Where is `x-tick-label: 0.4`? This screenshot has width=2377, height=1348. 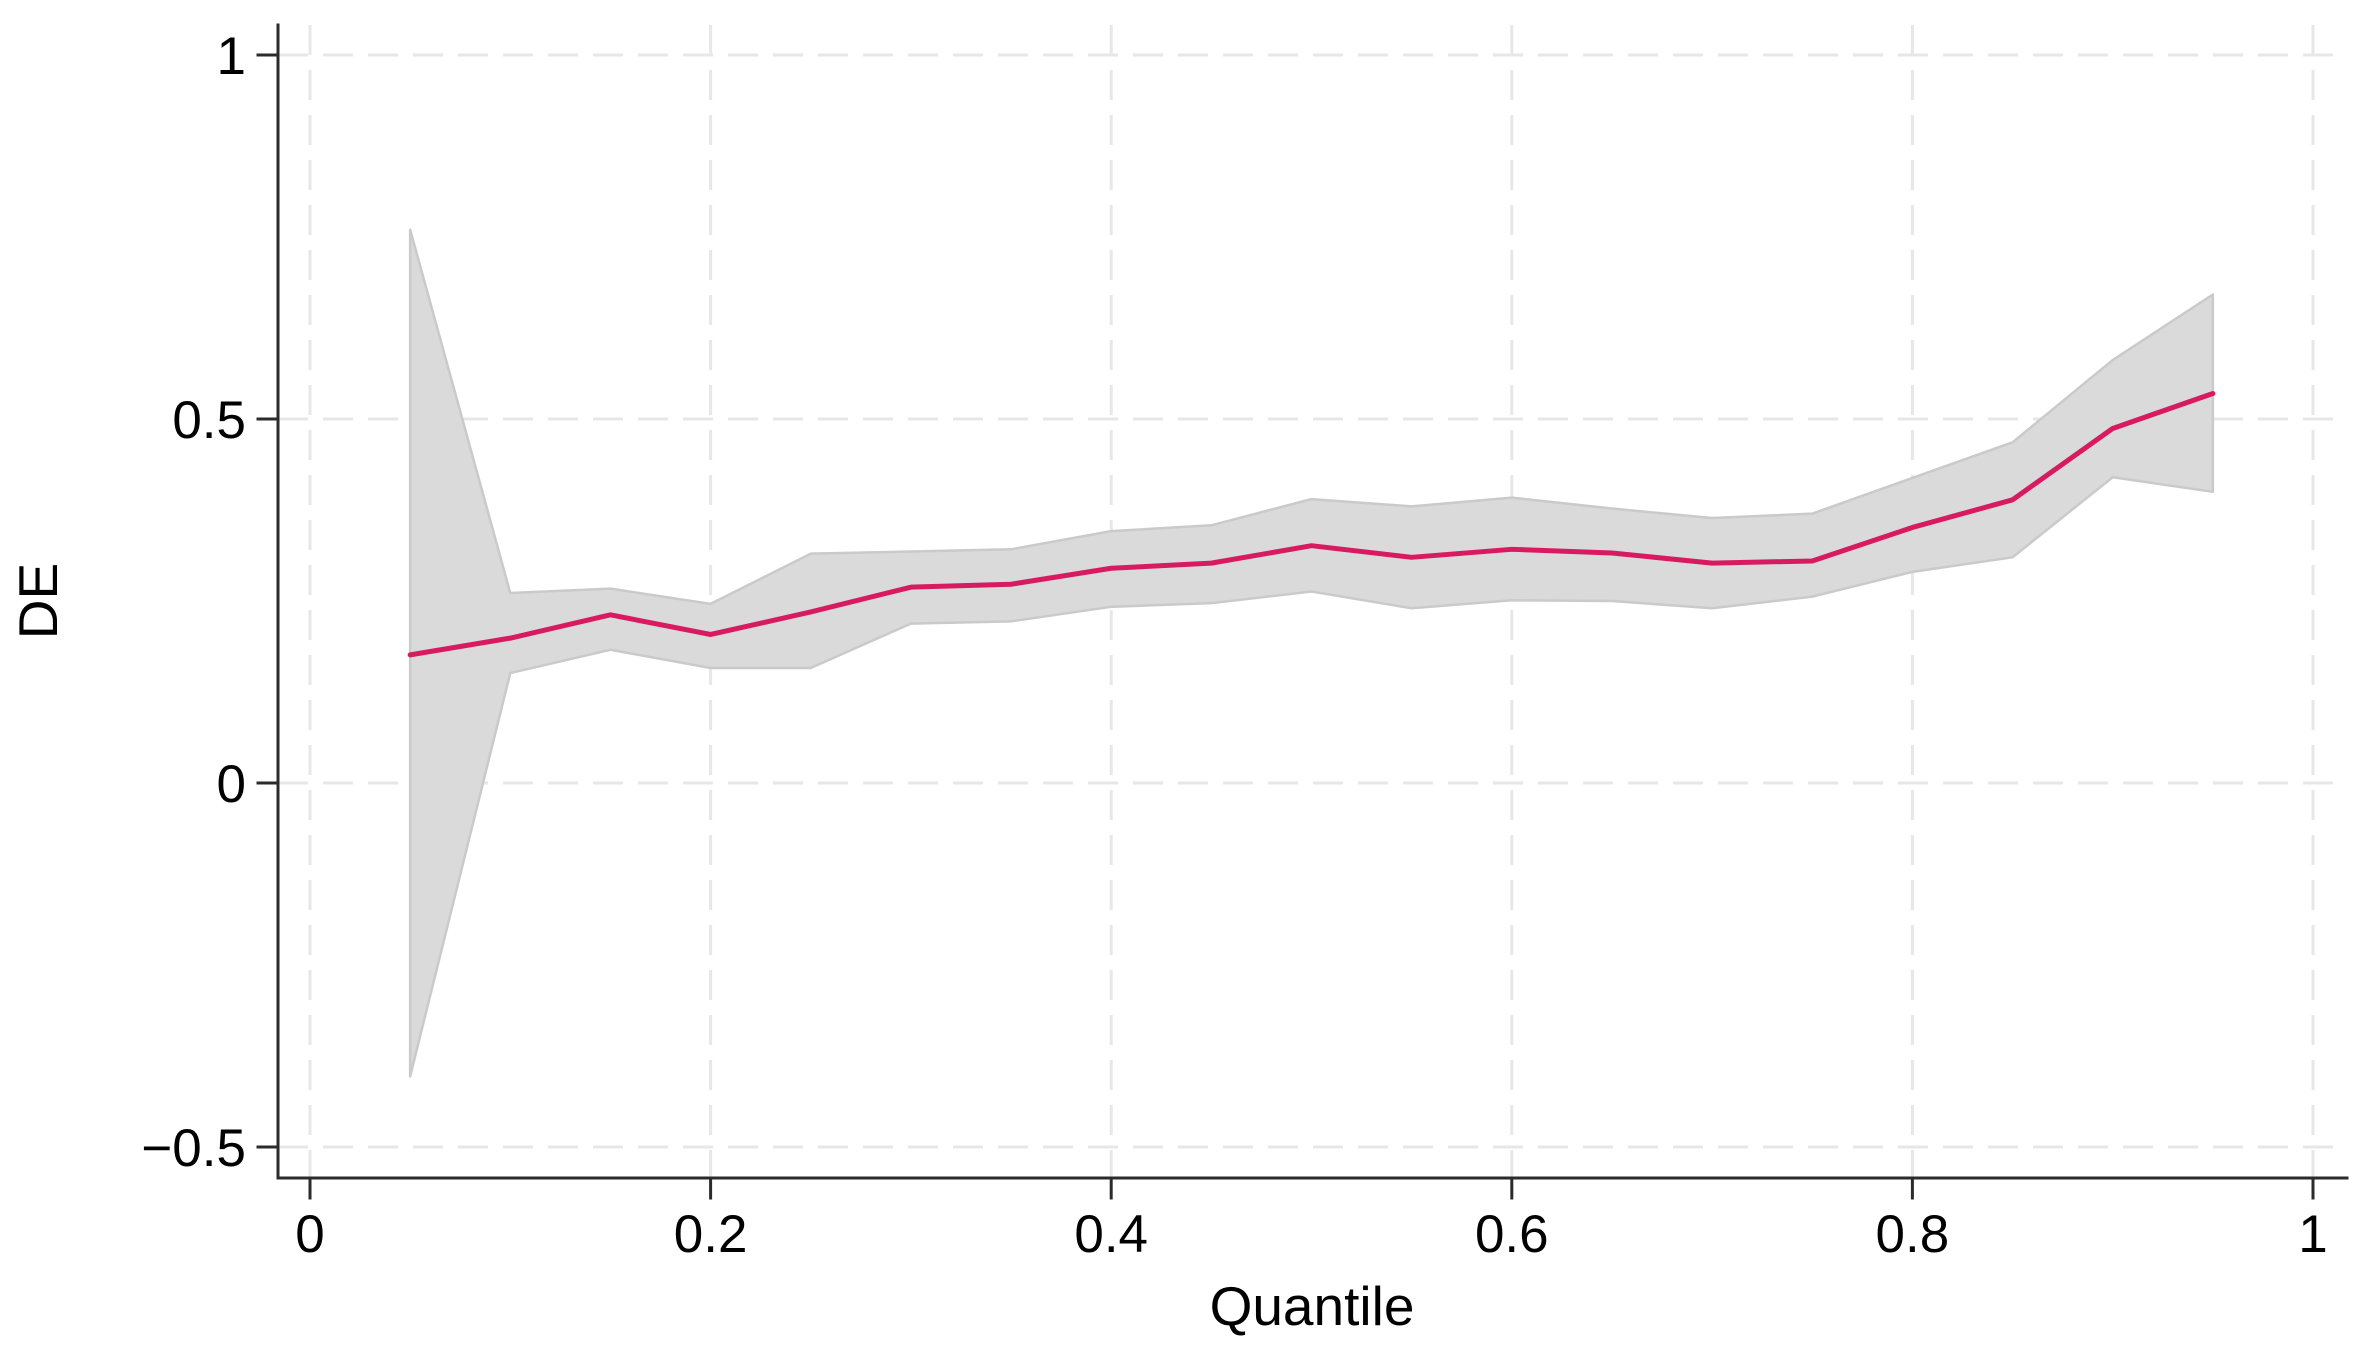
x-tick-label: 0.4 is located at coordinates (1111, 1234).